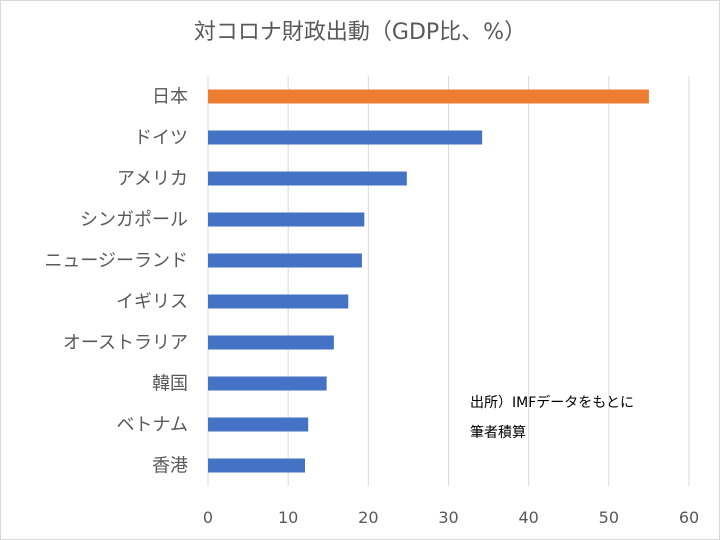 Image resolution: width=720 pixels, height=540 pixels. I want to click on category-label-9: 香港, so click(170, 466).